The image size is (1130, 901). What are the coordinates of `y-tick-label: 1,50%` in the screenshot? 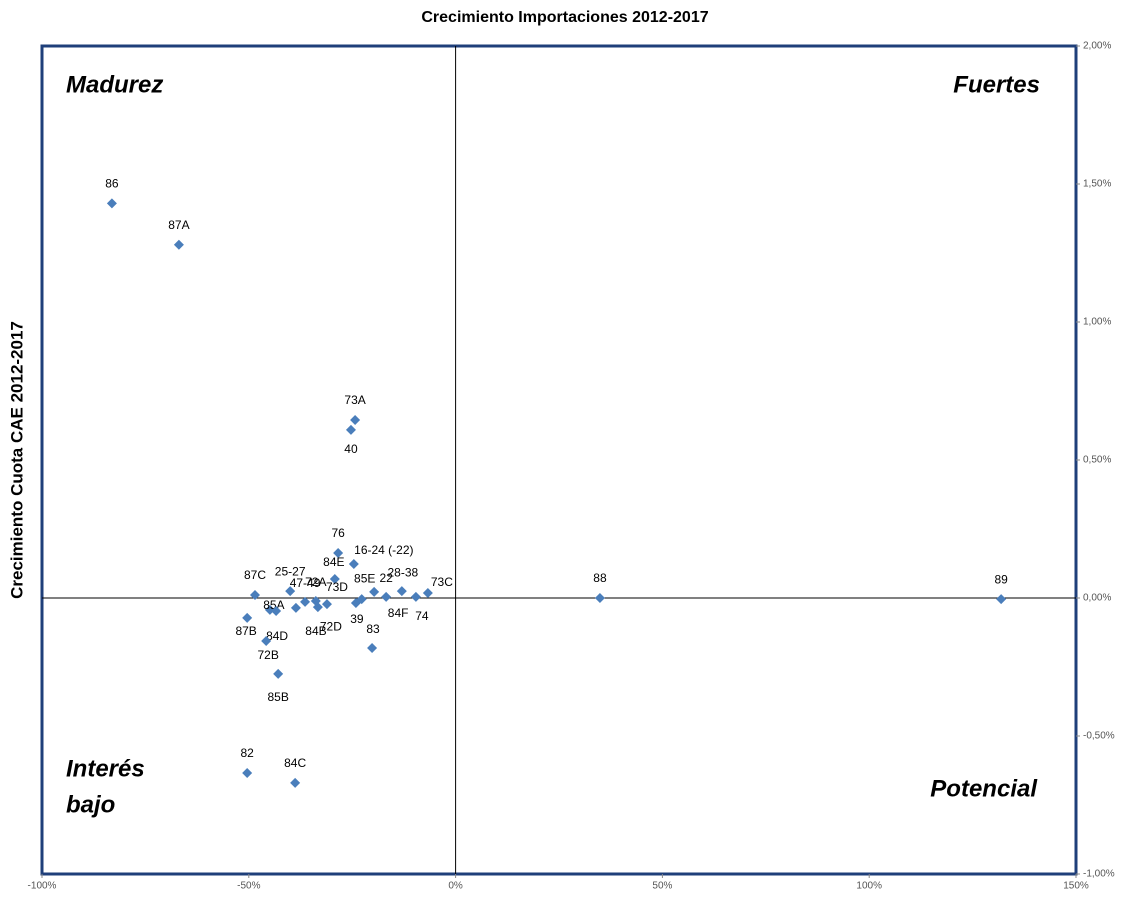 It's located at (1097, 184).